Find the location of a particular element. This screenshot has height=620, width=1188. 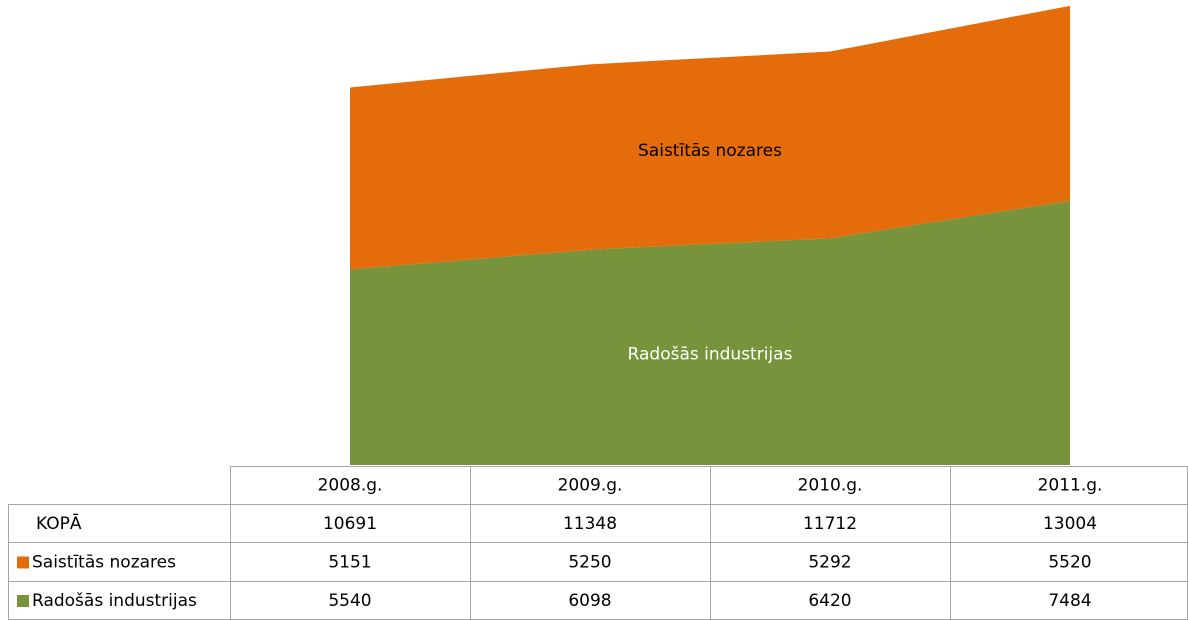

cell: 10691 is located at coordinates (350, 524).